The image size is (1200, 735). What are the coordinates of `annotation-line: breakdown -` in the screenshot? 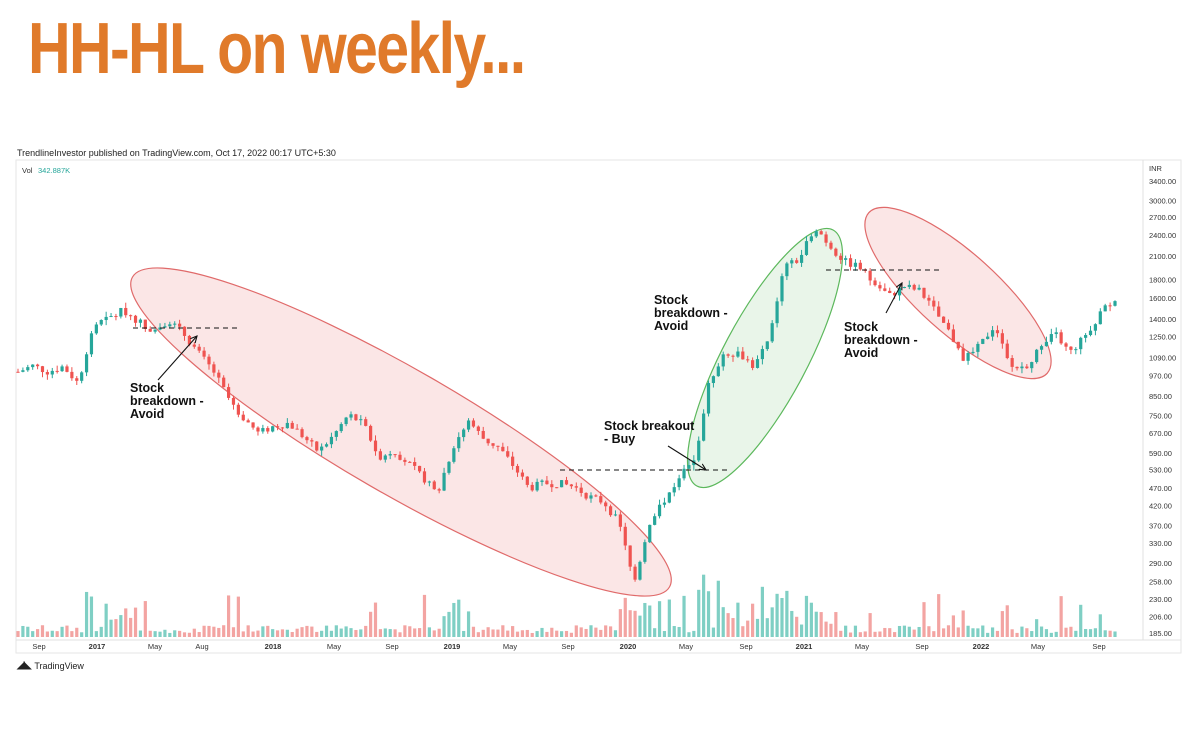 It's located at (691, 313).